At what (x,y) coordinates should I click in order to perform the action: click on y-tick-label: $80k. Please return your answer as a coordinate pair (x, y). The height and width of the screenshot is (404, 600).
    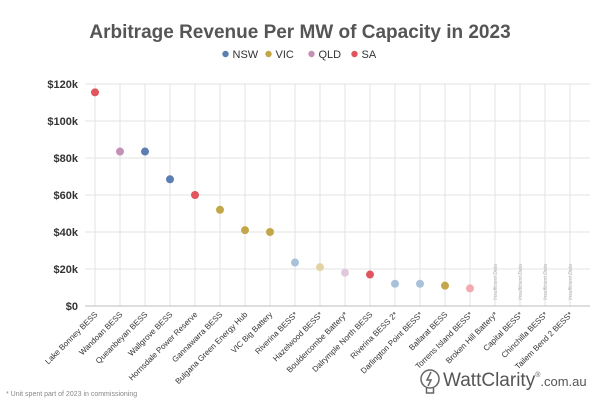
    Looking at the image, I should click on (66, 159).